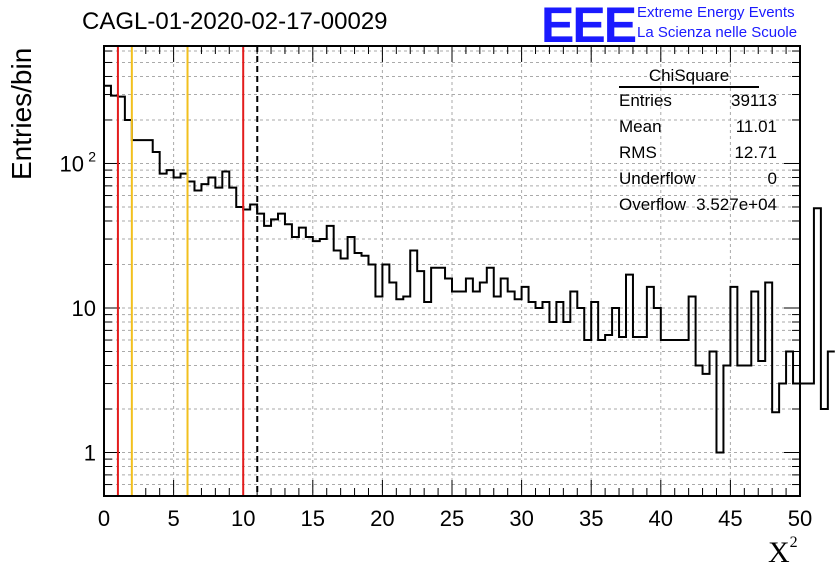  Describe the element at coordinates (591, 518) in the screenshot. I see `x-tick-label: 35` at that location.